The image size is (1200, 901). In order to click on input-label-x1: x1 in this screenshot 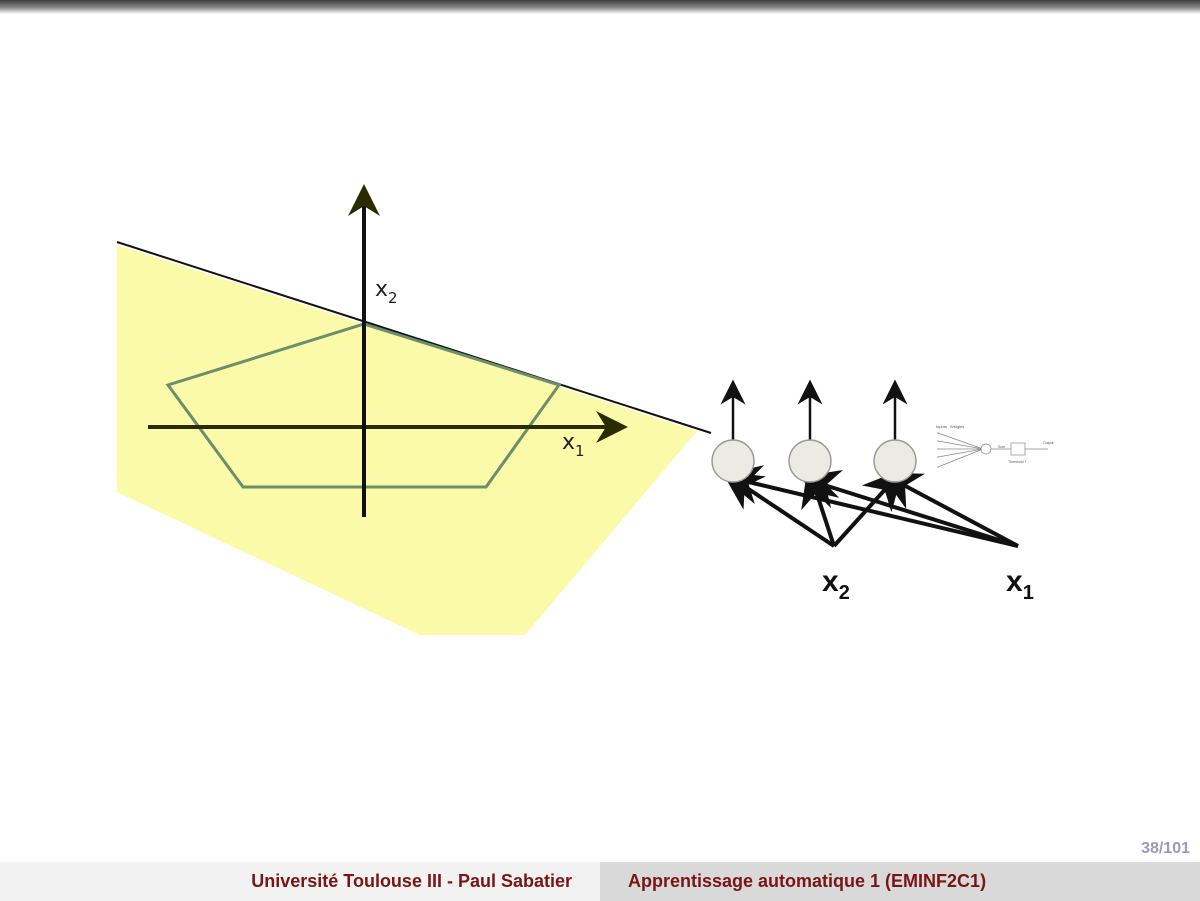, I will do `click(1020, 584)`.